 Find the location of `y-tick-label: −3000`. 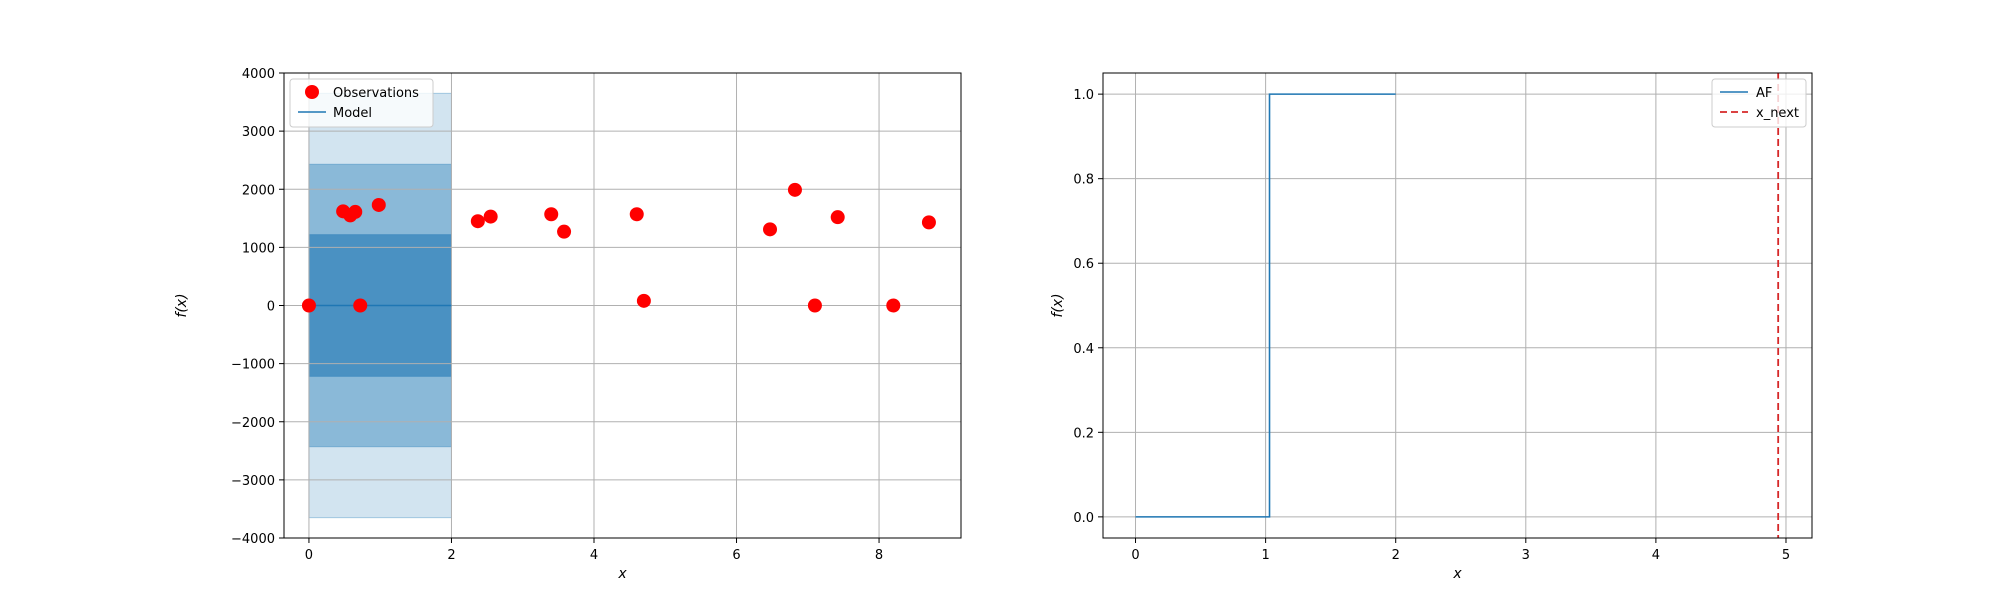

y-tick-label: −3000 is located at coordinates (253, 481).